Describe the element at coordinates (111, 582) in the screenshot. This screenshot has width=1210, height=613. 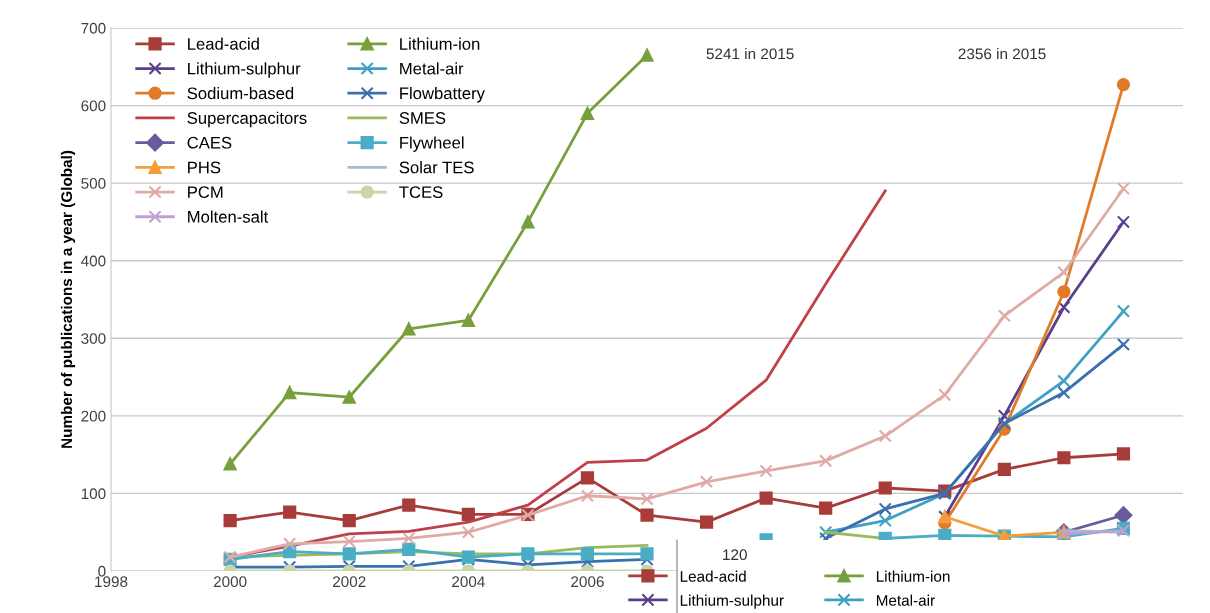
I see `x-tick-label: 1998` at that location.